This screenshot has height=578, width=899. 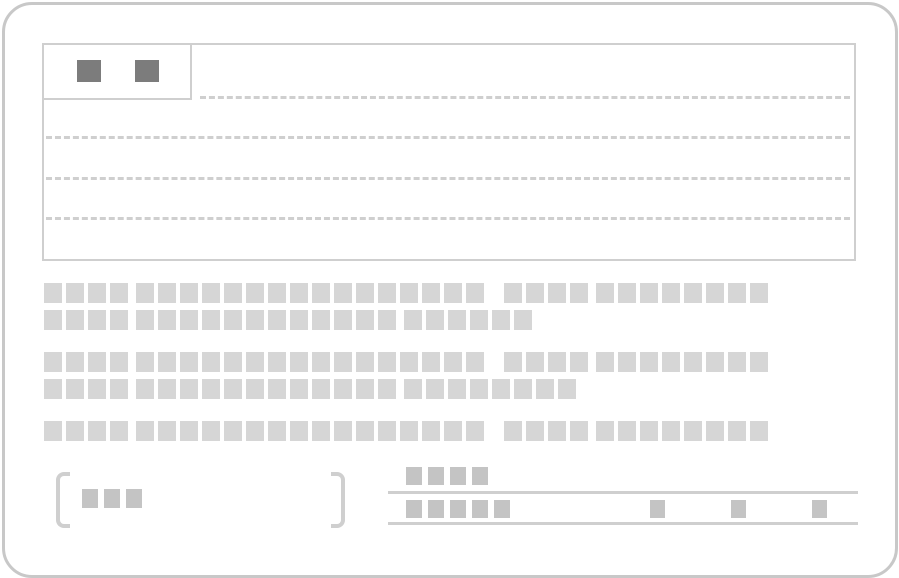 What do you see at coordinates (623, 523) in the screenshot?
I see `divider-line` at bounding box center [623, 523].